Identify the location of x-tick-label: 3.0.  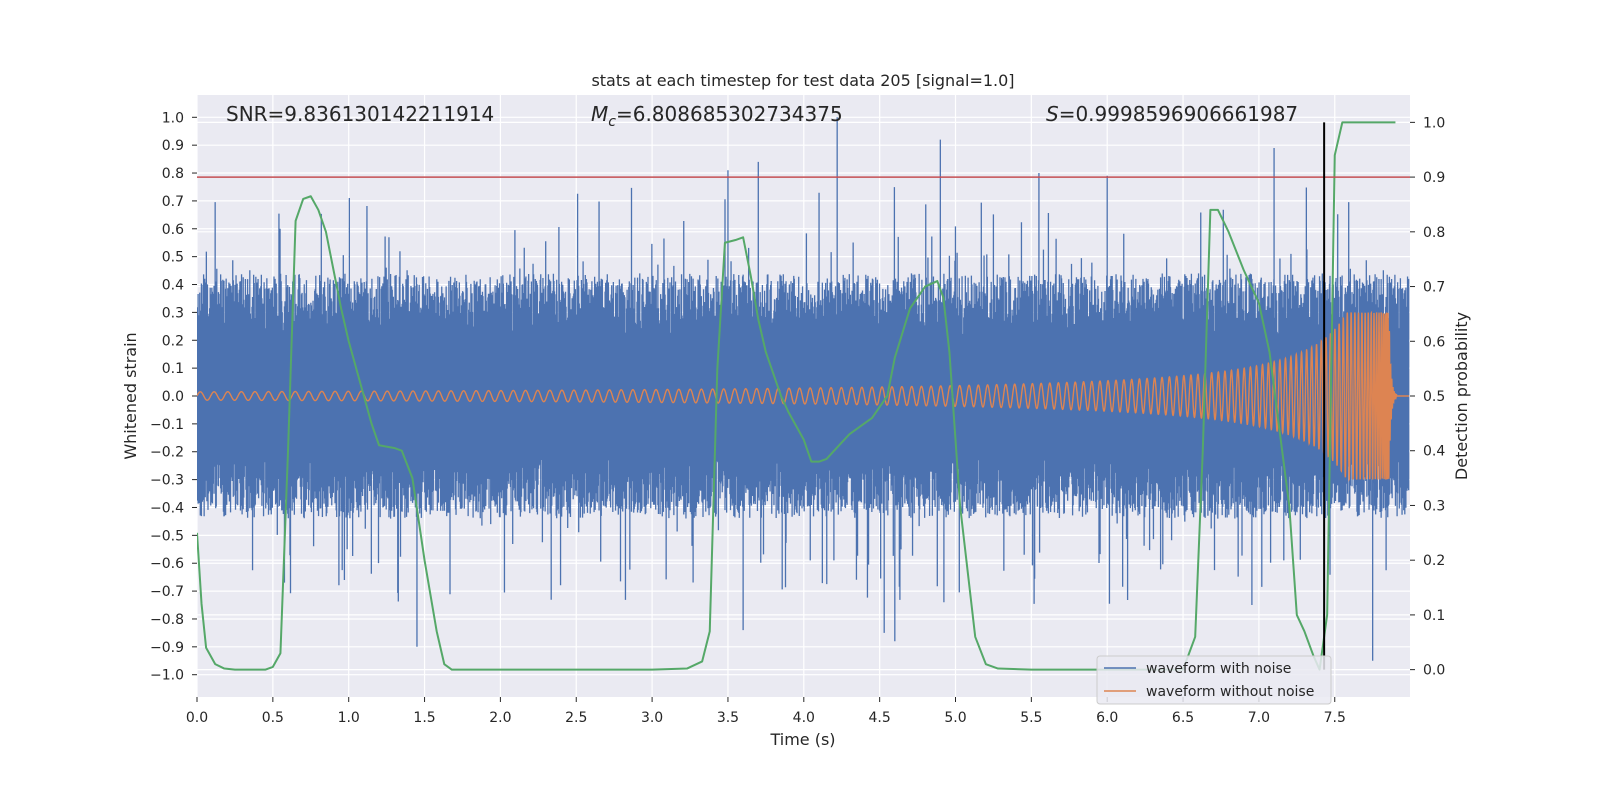
(652, 718).